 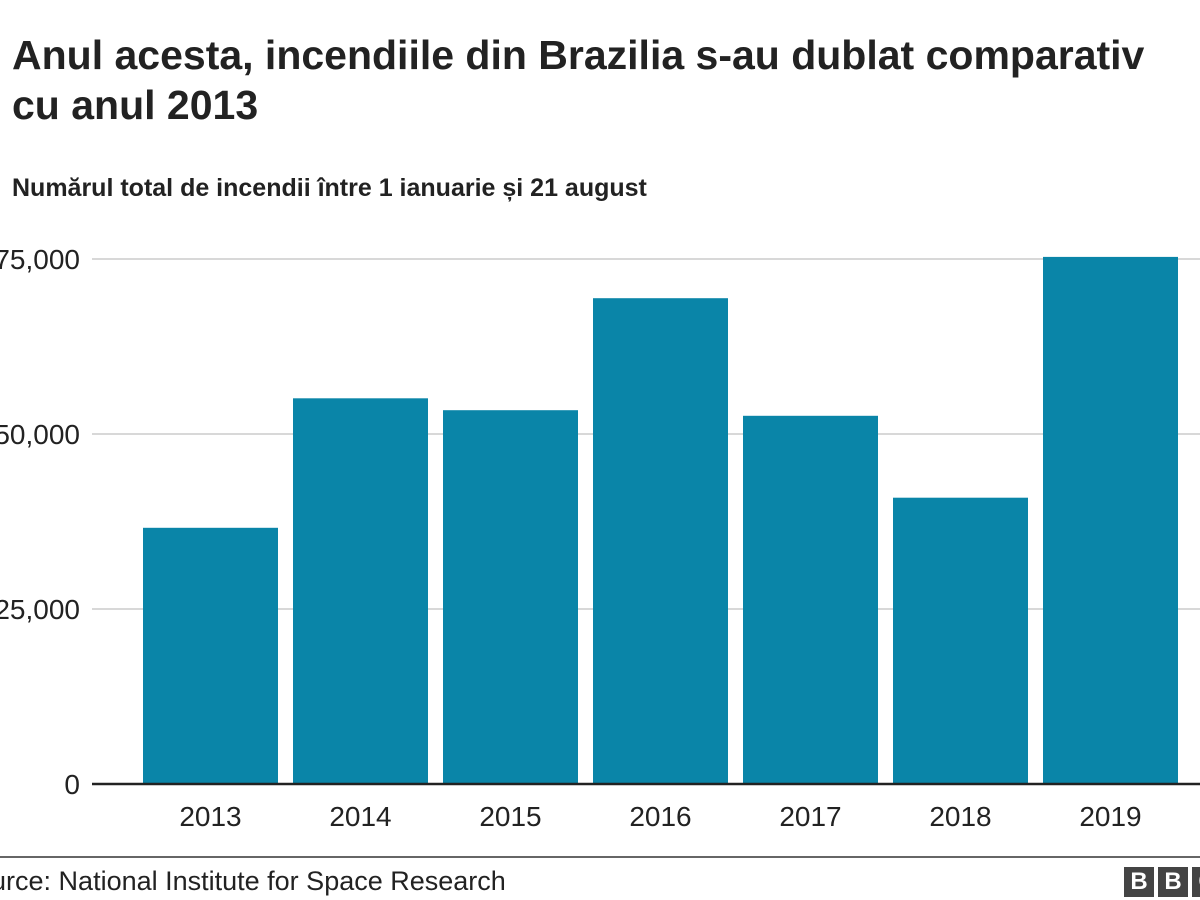 What do you see at coordinates (360, 591) in the screenshot?
I see `bar-2014` at bounding box center [360, 591].